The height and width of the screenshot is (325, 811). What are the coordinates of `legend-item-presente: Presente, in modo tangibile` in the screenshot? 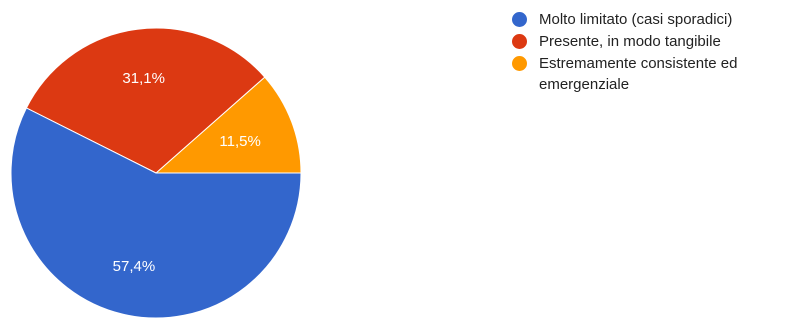 It's located at (661, 41).